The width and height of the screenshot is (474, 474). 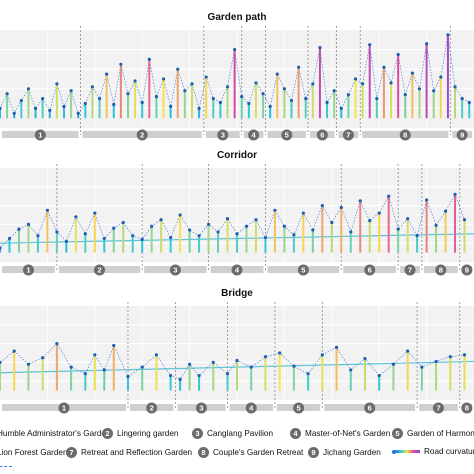 I want to click on chart-title: Bridge, so click(x=237, y=293).